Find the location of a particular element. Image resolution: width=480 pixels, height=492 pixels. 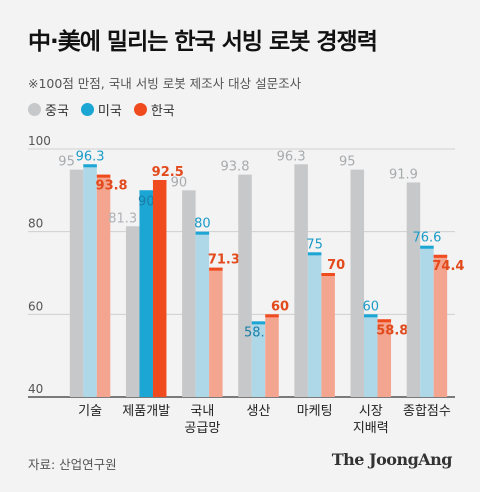

legend: 중국 미국 한국 is located at coordinates (101, 109).